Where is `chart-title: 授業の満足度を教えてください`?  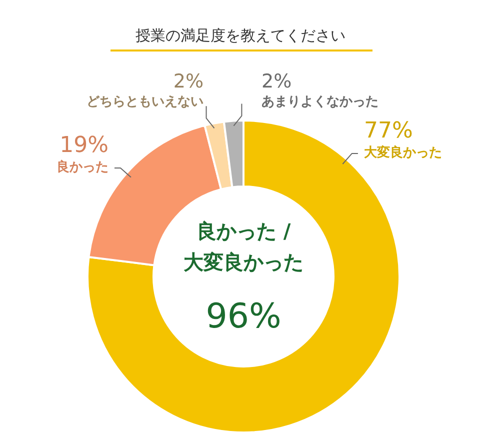 chart-title: 授業の満足度を教えてください is located at coordinates (241, 35).